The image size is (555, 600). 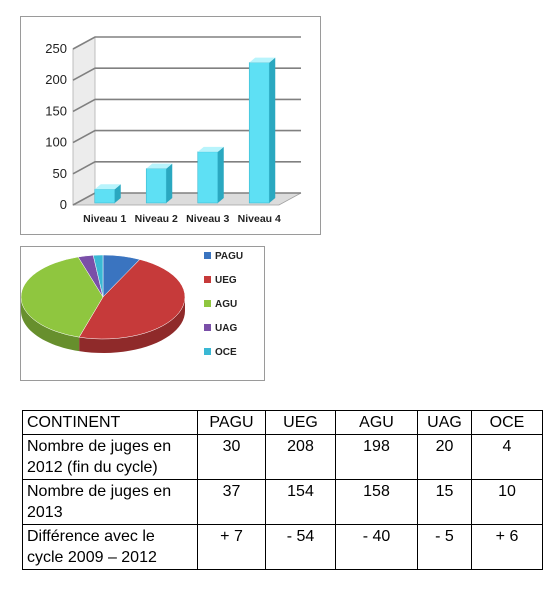 What do you see at coordinates (110, 457) in the screenshot?
I see `row-label: Nombre de juges en 2012 (fin du cycle)` at bounding box center [110, 457].